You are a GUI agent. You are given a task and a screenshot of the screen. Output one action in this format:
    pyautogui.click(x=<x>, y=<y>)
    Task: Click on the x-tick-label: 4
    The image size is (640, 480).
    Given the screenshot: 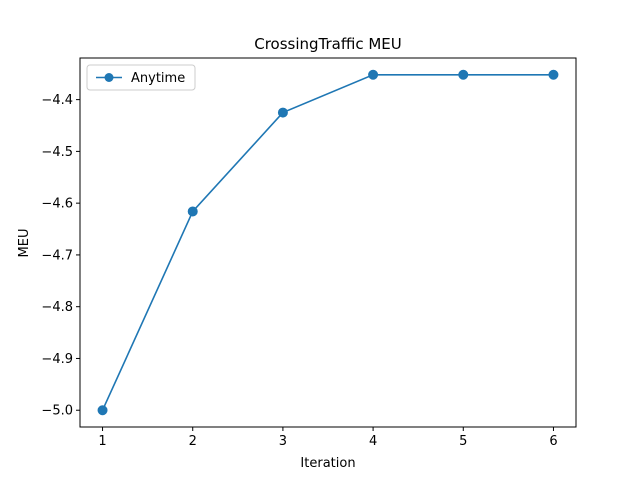 What is the action you would take?
    pyautogui.click(x=373, y=441)
    